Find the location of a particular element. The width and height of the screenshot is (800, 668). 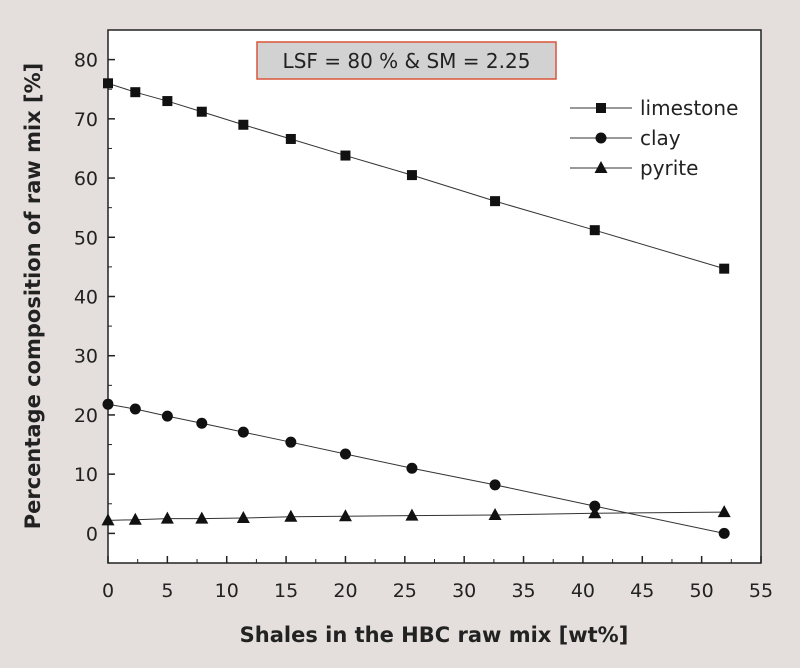

x-tick-label: 35 is located at coordinates (523, 591).